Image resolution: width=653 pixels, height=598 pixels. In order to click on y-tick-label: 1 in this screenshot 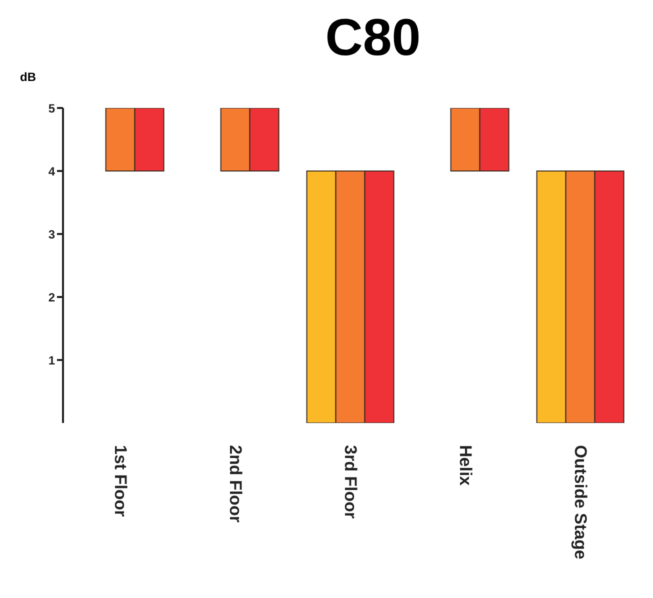, I will do `click(52, 360)`.